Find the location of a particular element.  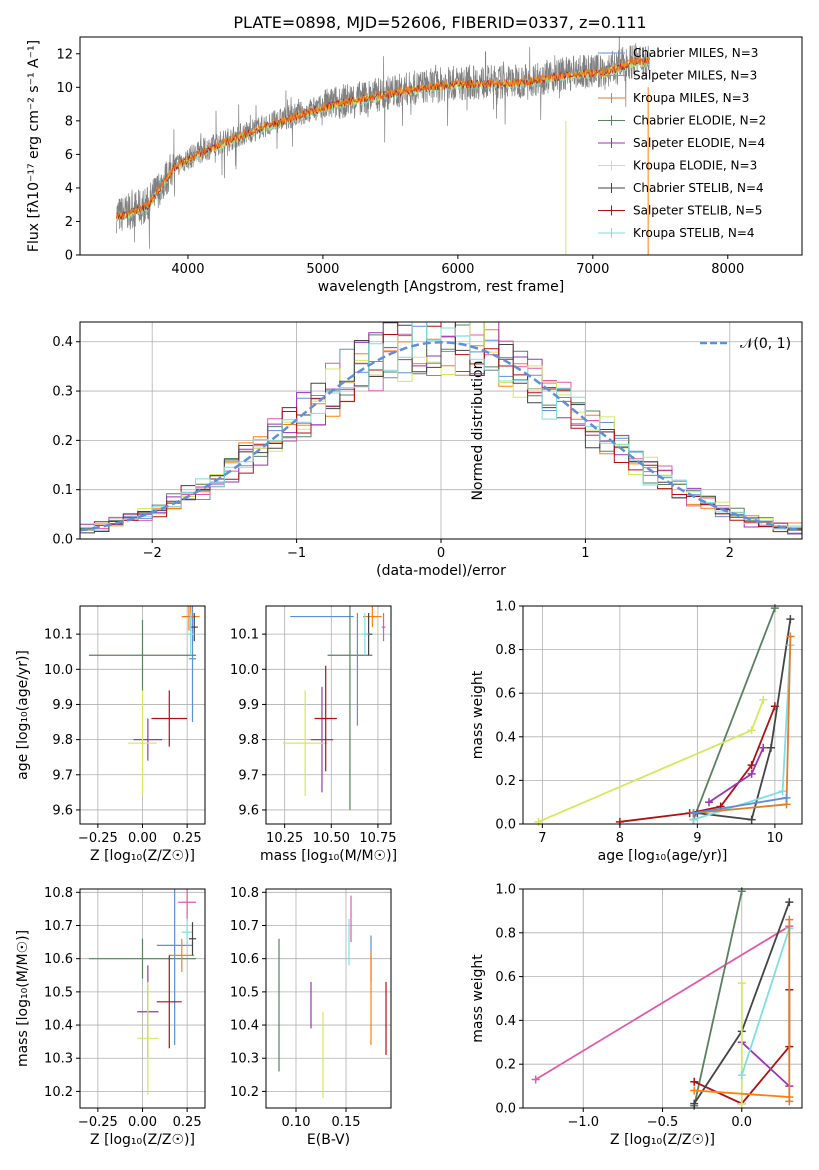

x-axis-label: (data-model)/error is located at coordinates (441, 571).